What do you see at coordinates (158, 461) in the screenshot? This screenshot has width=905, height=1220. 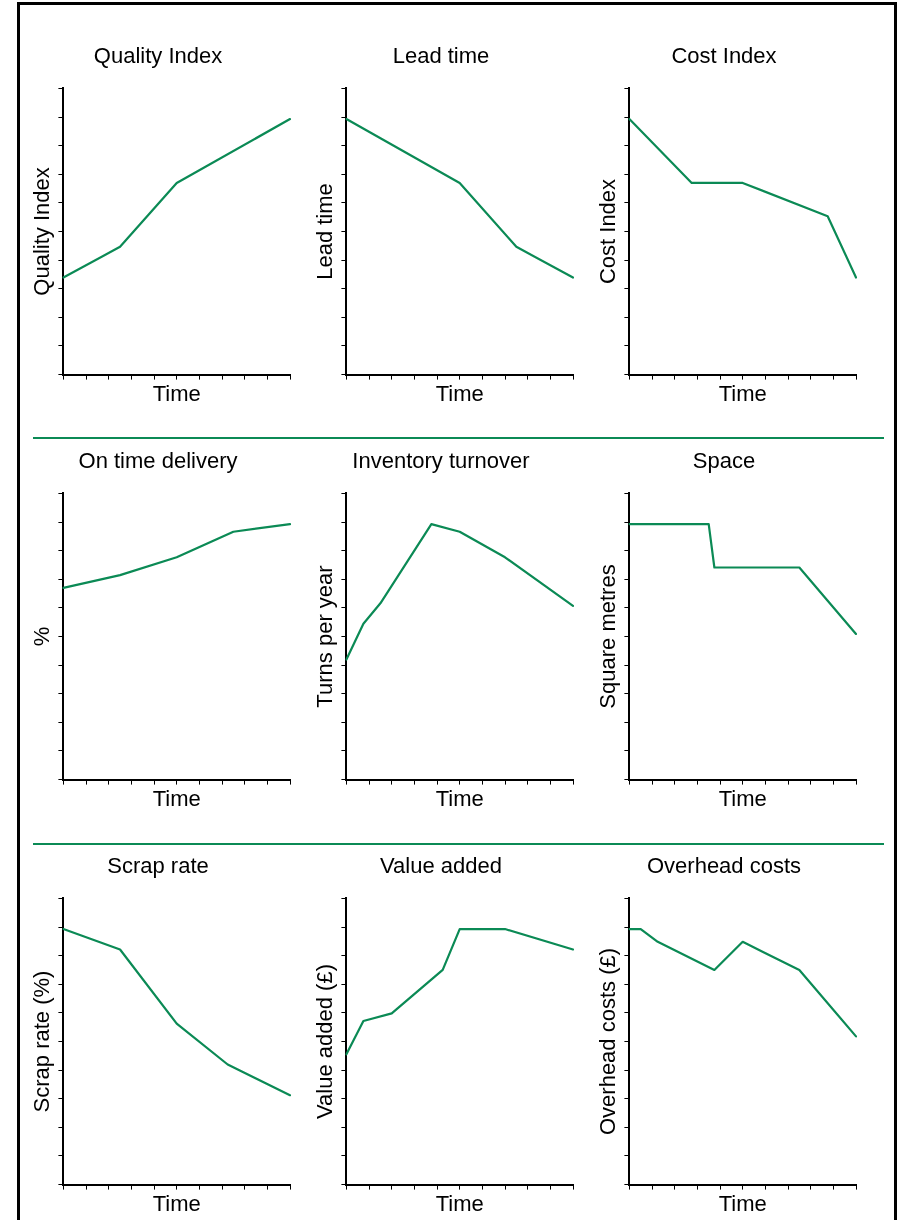 I see `chart-title: On time delivery` at bounding box center [158, 461].